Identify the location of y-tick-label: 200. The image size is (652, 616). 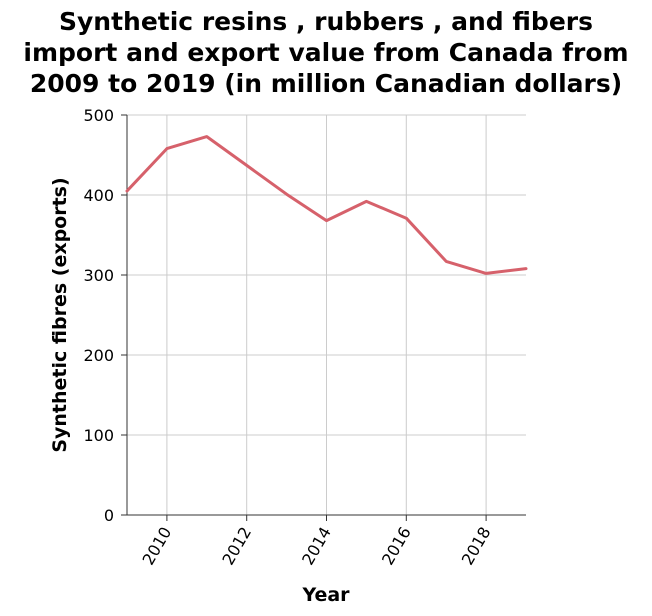
(98, 355).